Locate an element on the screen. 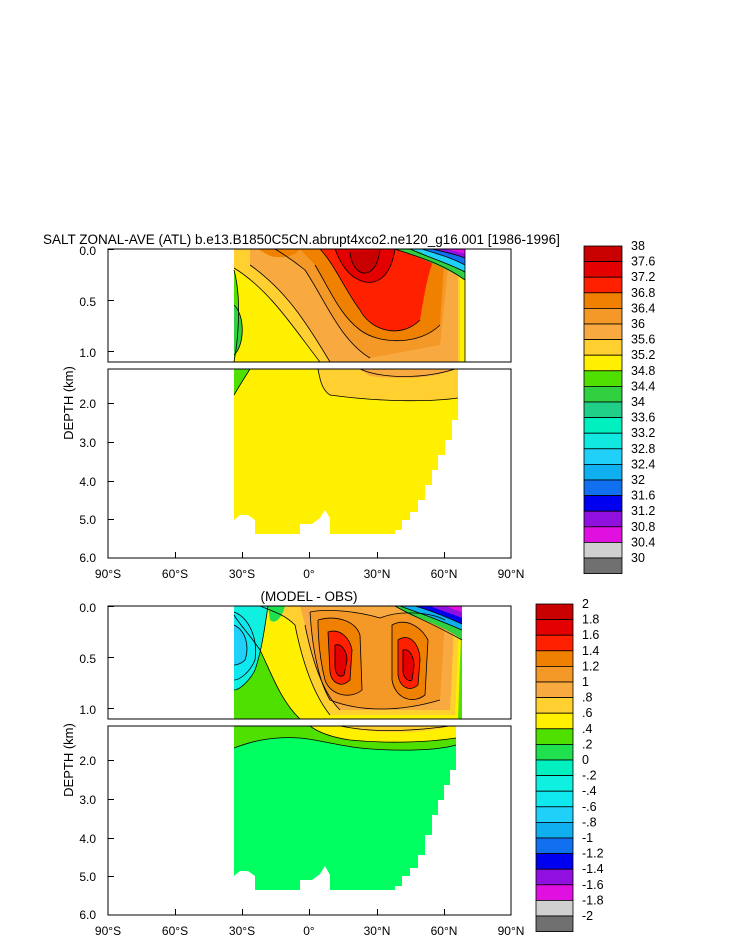  colorbar-label: 36.4 is located at coordinates (643, 308).